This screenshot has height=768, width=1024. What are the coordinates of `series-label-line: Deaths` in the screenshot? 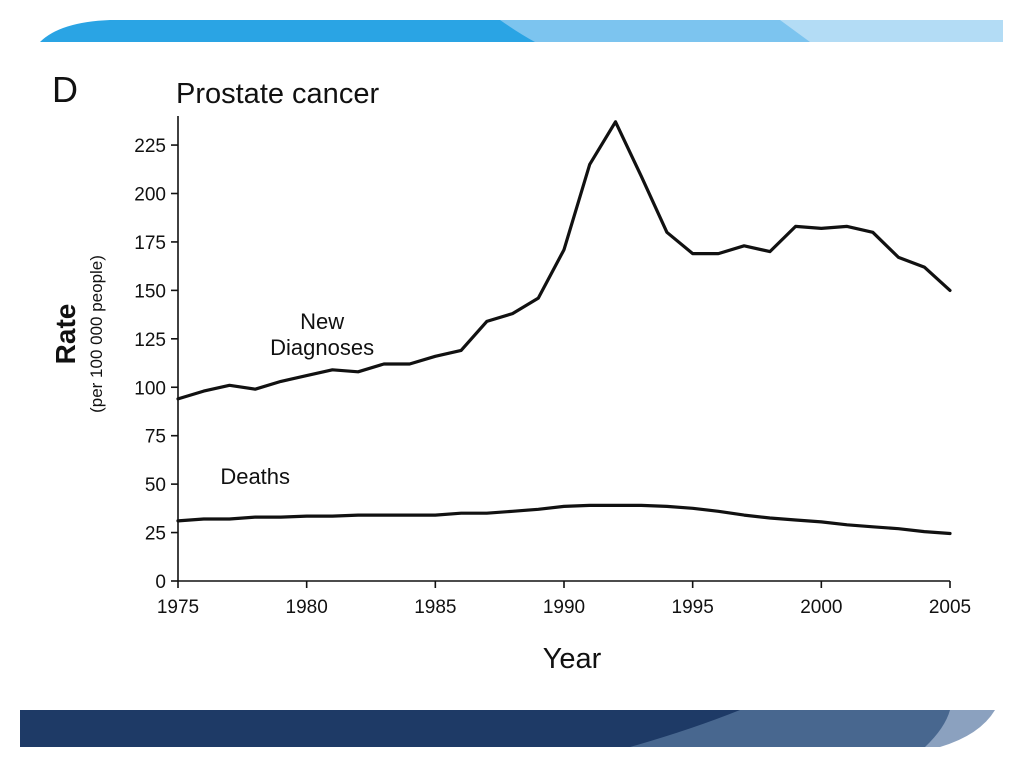 It's located at (255, 476).